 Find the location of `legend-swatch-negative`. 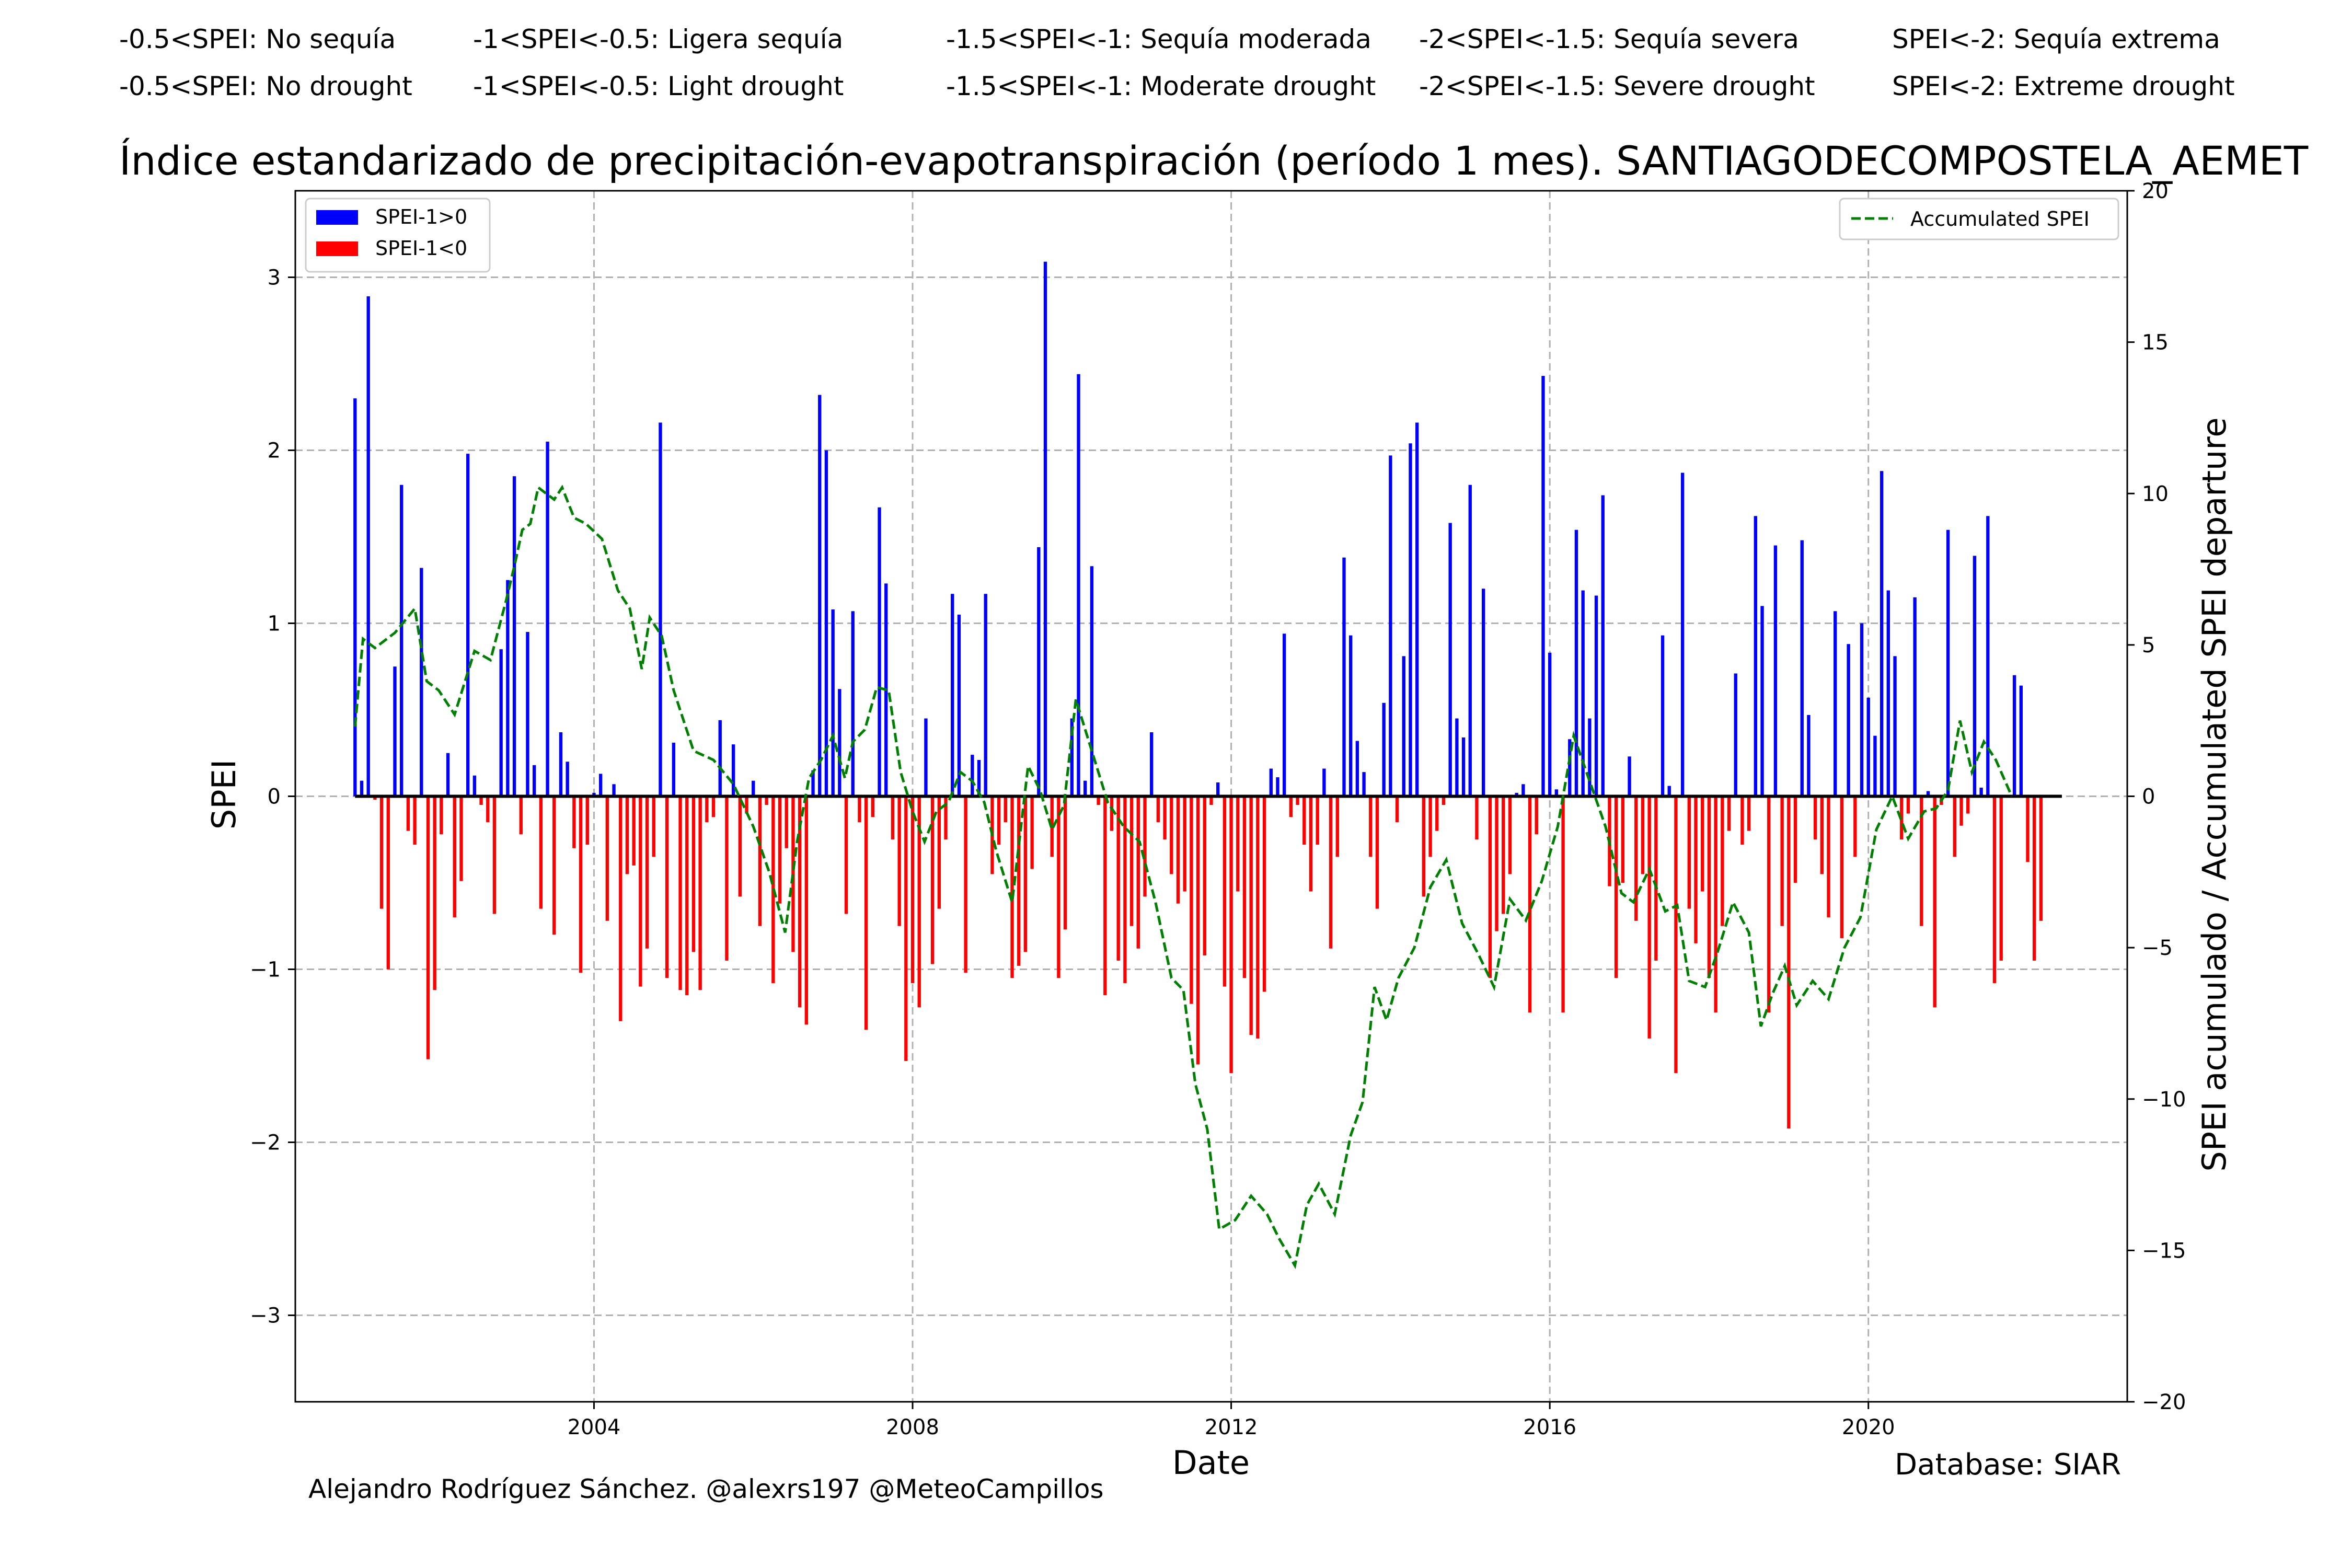

legend-swatch-negative is located at coordinates (337, 248).